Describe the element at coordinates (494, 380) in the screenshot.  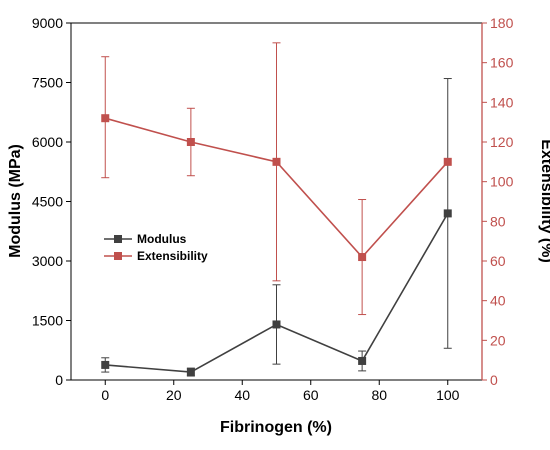
I see `y2-tick-label: 0` at that location.